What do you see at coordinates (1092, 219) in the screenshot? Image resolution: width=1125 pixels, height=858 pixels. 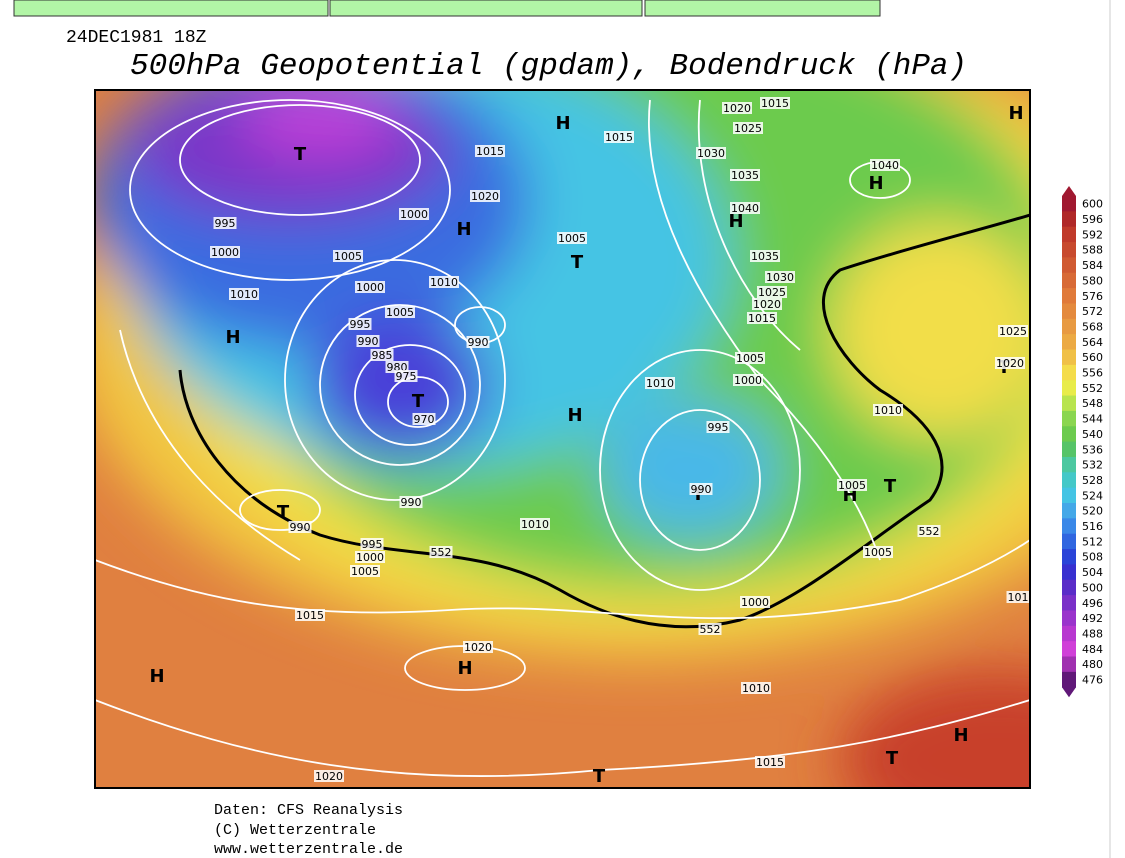 I see `colorbar-label: 596` at bounding box center [1092, 219].